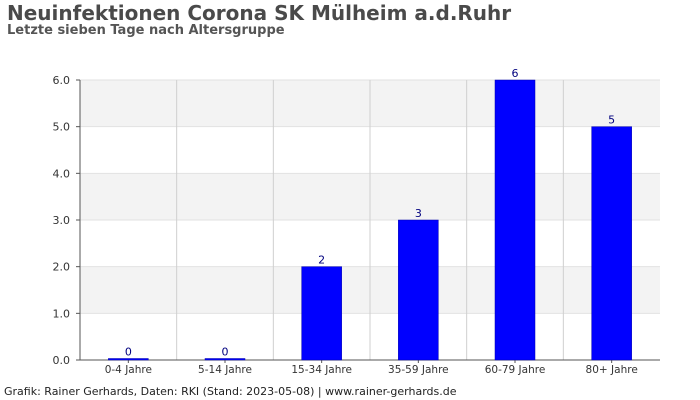 Image resolution: width=700 pixels, height=400 pixels. I want to click on x-tick-label: 5-14 Jahre, so click(225, 370).